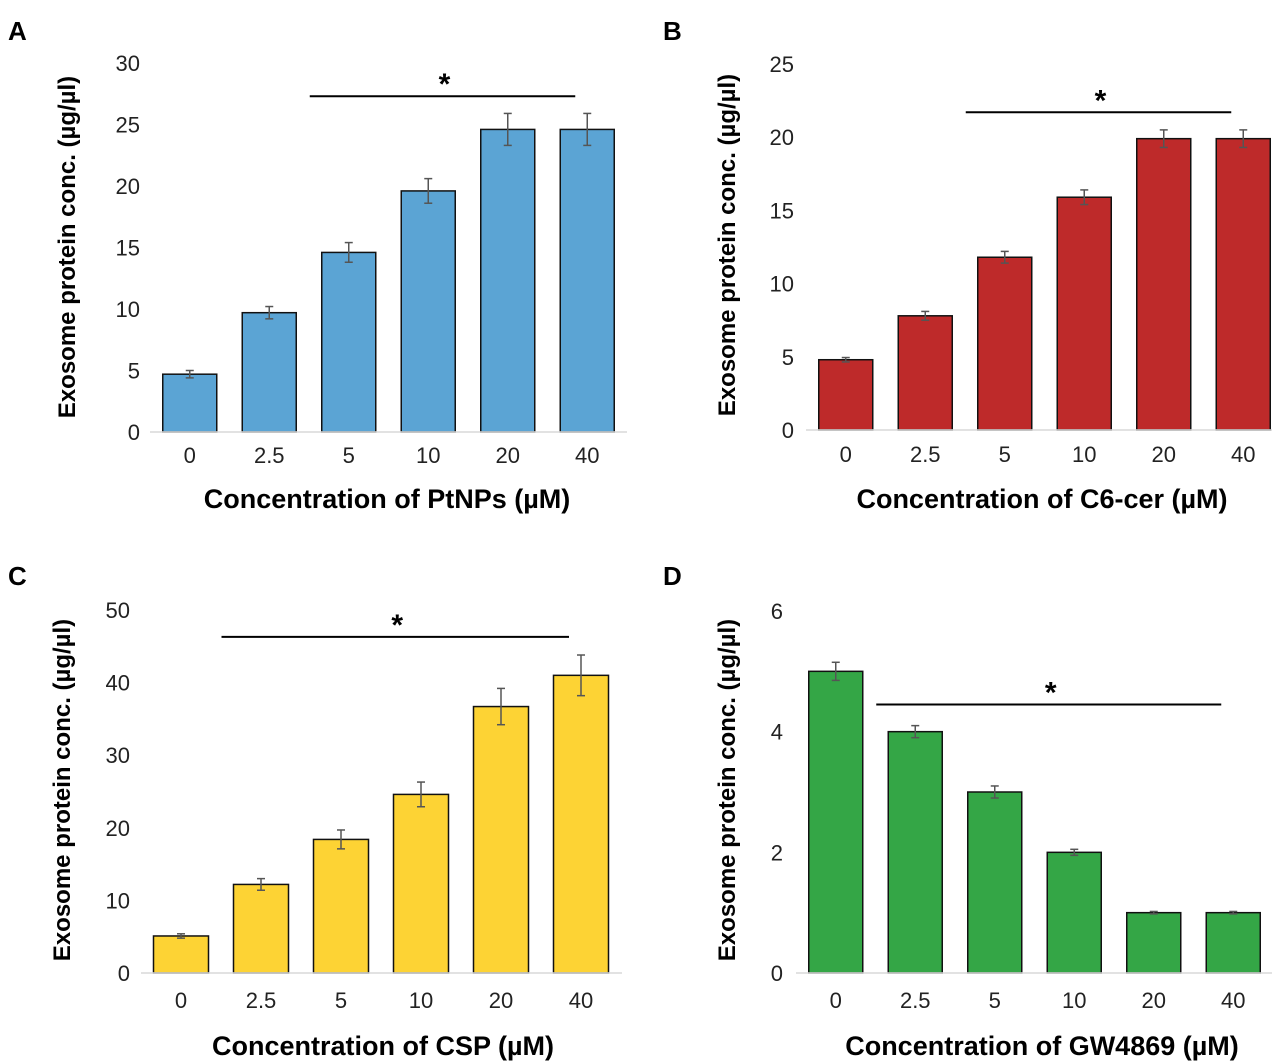 The image size is (1277, 1061). I want to click on panel-letter: A, so click(17, 31).